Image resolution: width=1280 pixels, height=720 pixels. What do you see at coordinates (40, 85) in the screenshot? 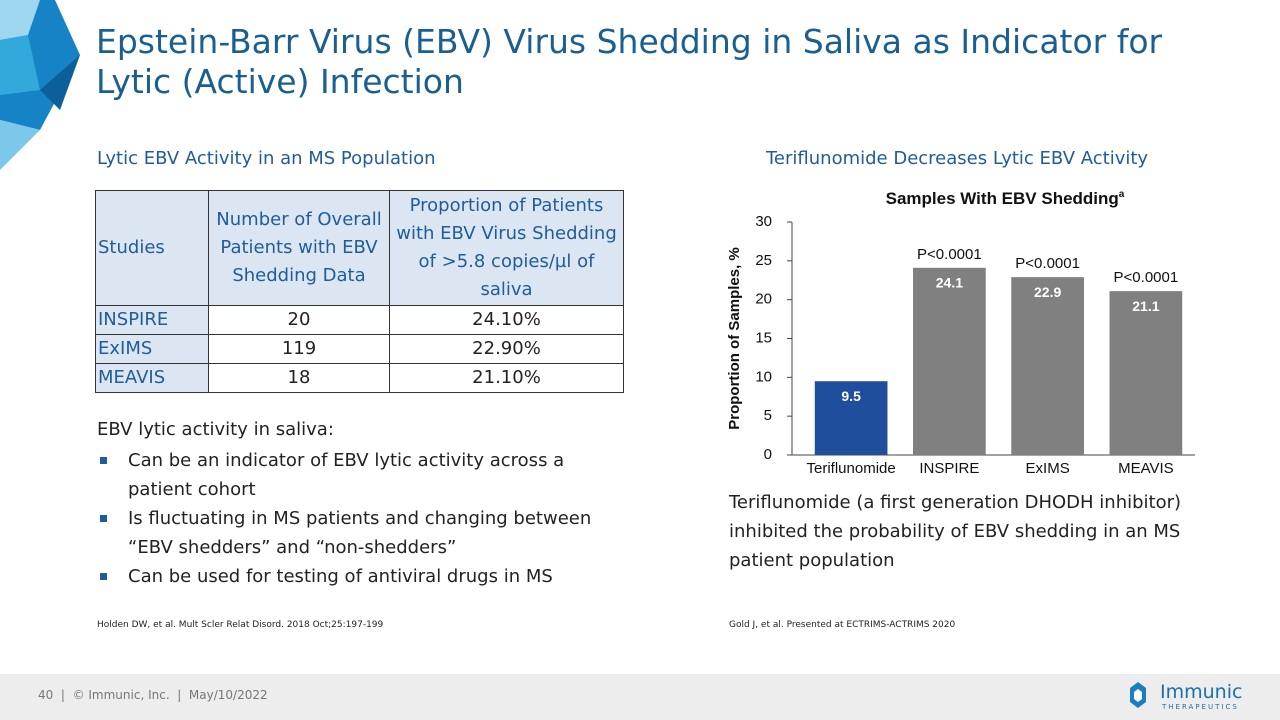
I see `decoration` at bounding box center [40, 85].